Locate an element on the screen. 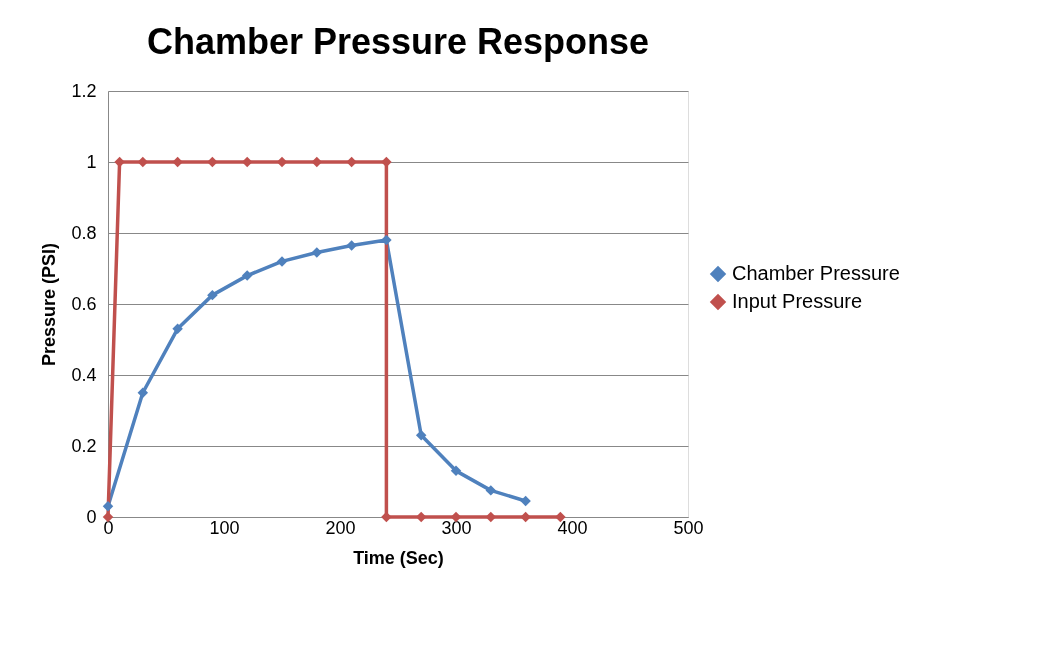  x-axis-title: Time (Sec) is located at coordinates (398, 557).